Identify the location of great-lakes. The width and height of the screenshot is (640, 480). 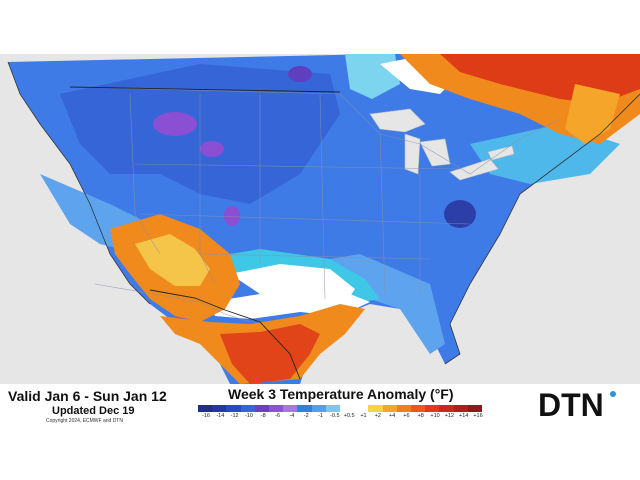
(442, 144).